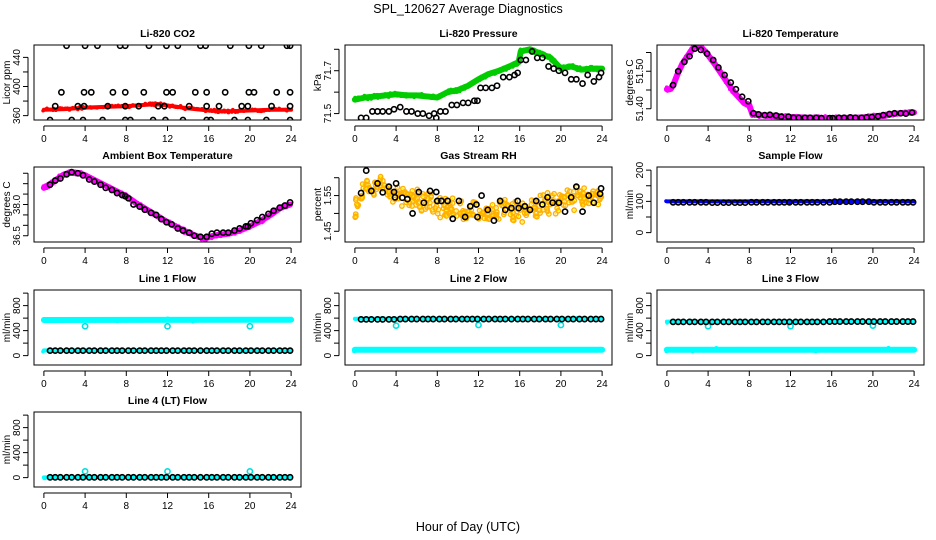  What do you see at coordinates (478, 34) in the screenshot?
I see `panel-title: Li-820 Pressure` at bounding box center [478, 34].